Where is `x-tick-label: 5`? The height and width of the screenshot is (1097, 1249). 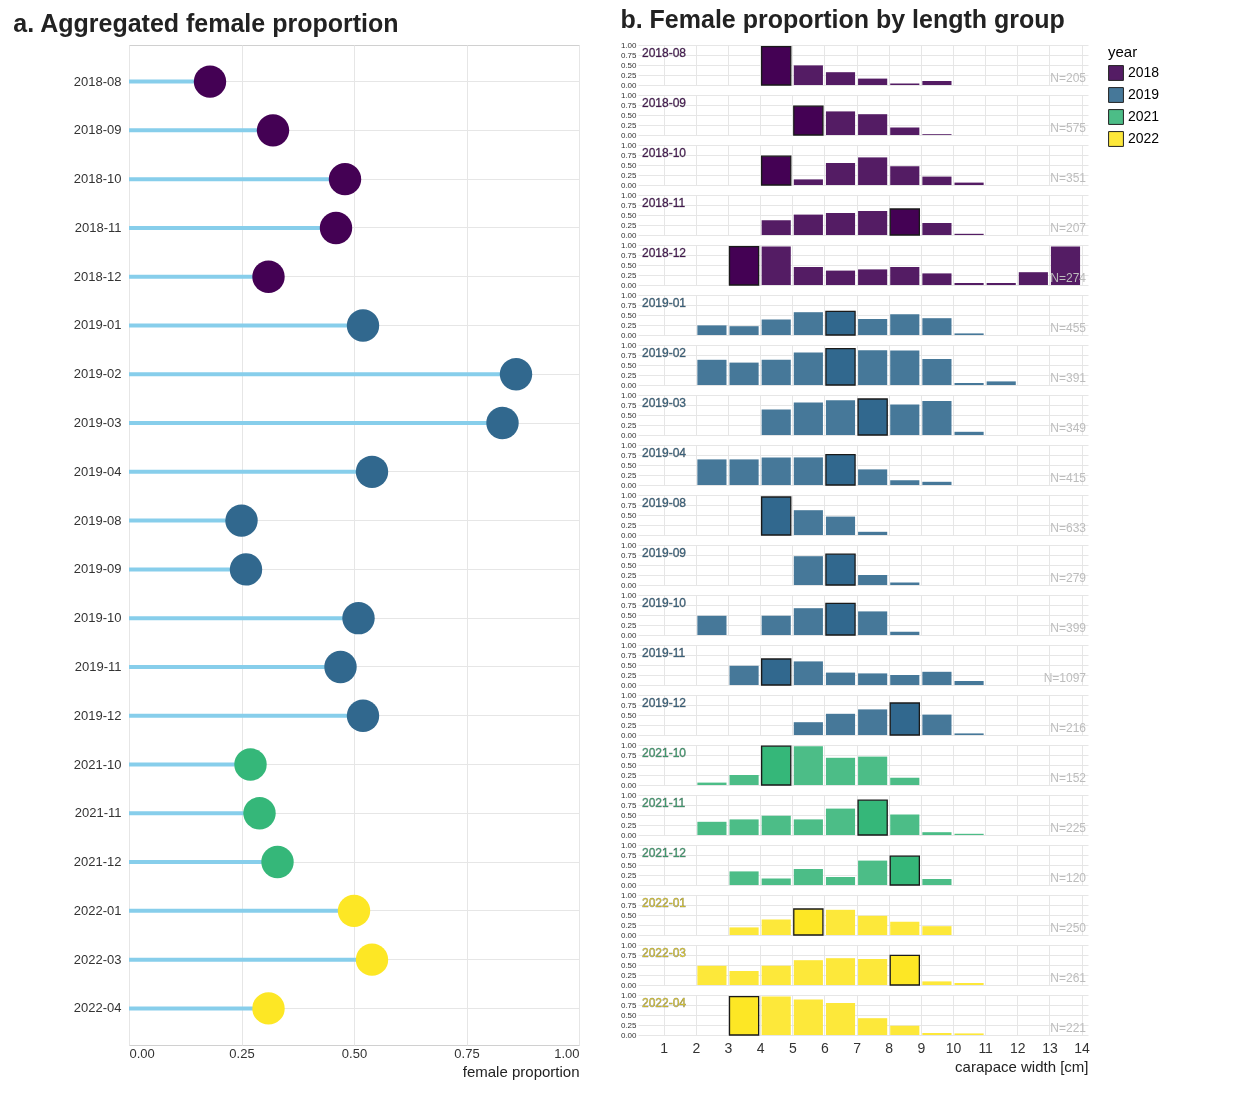
x-tick-label: 5 is located at coordinates (792, 1047).